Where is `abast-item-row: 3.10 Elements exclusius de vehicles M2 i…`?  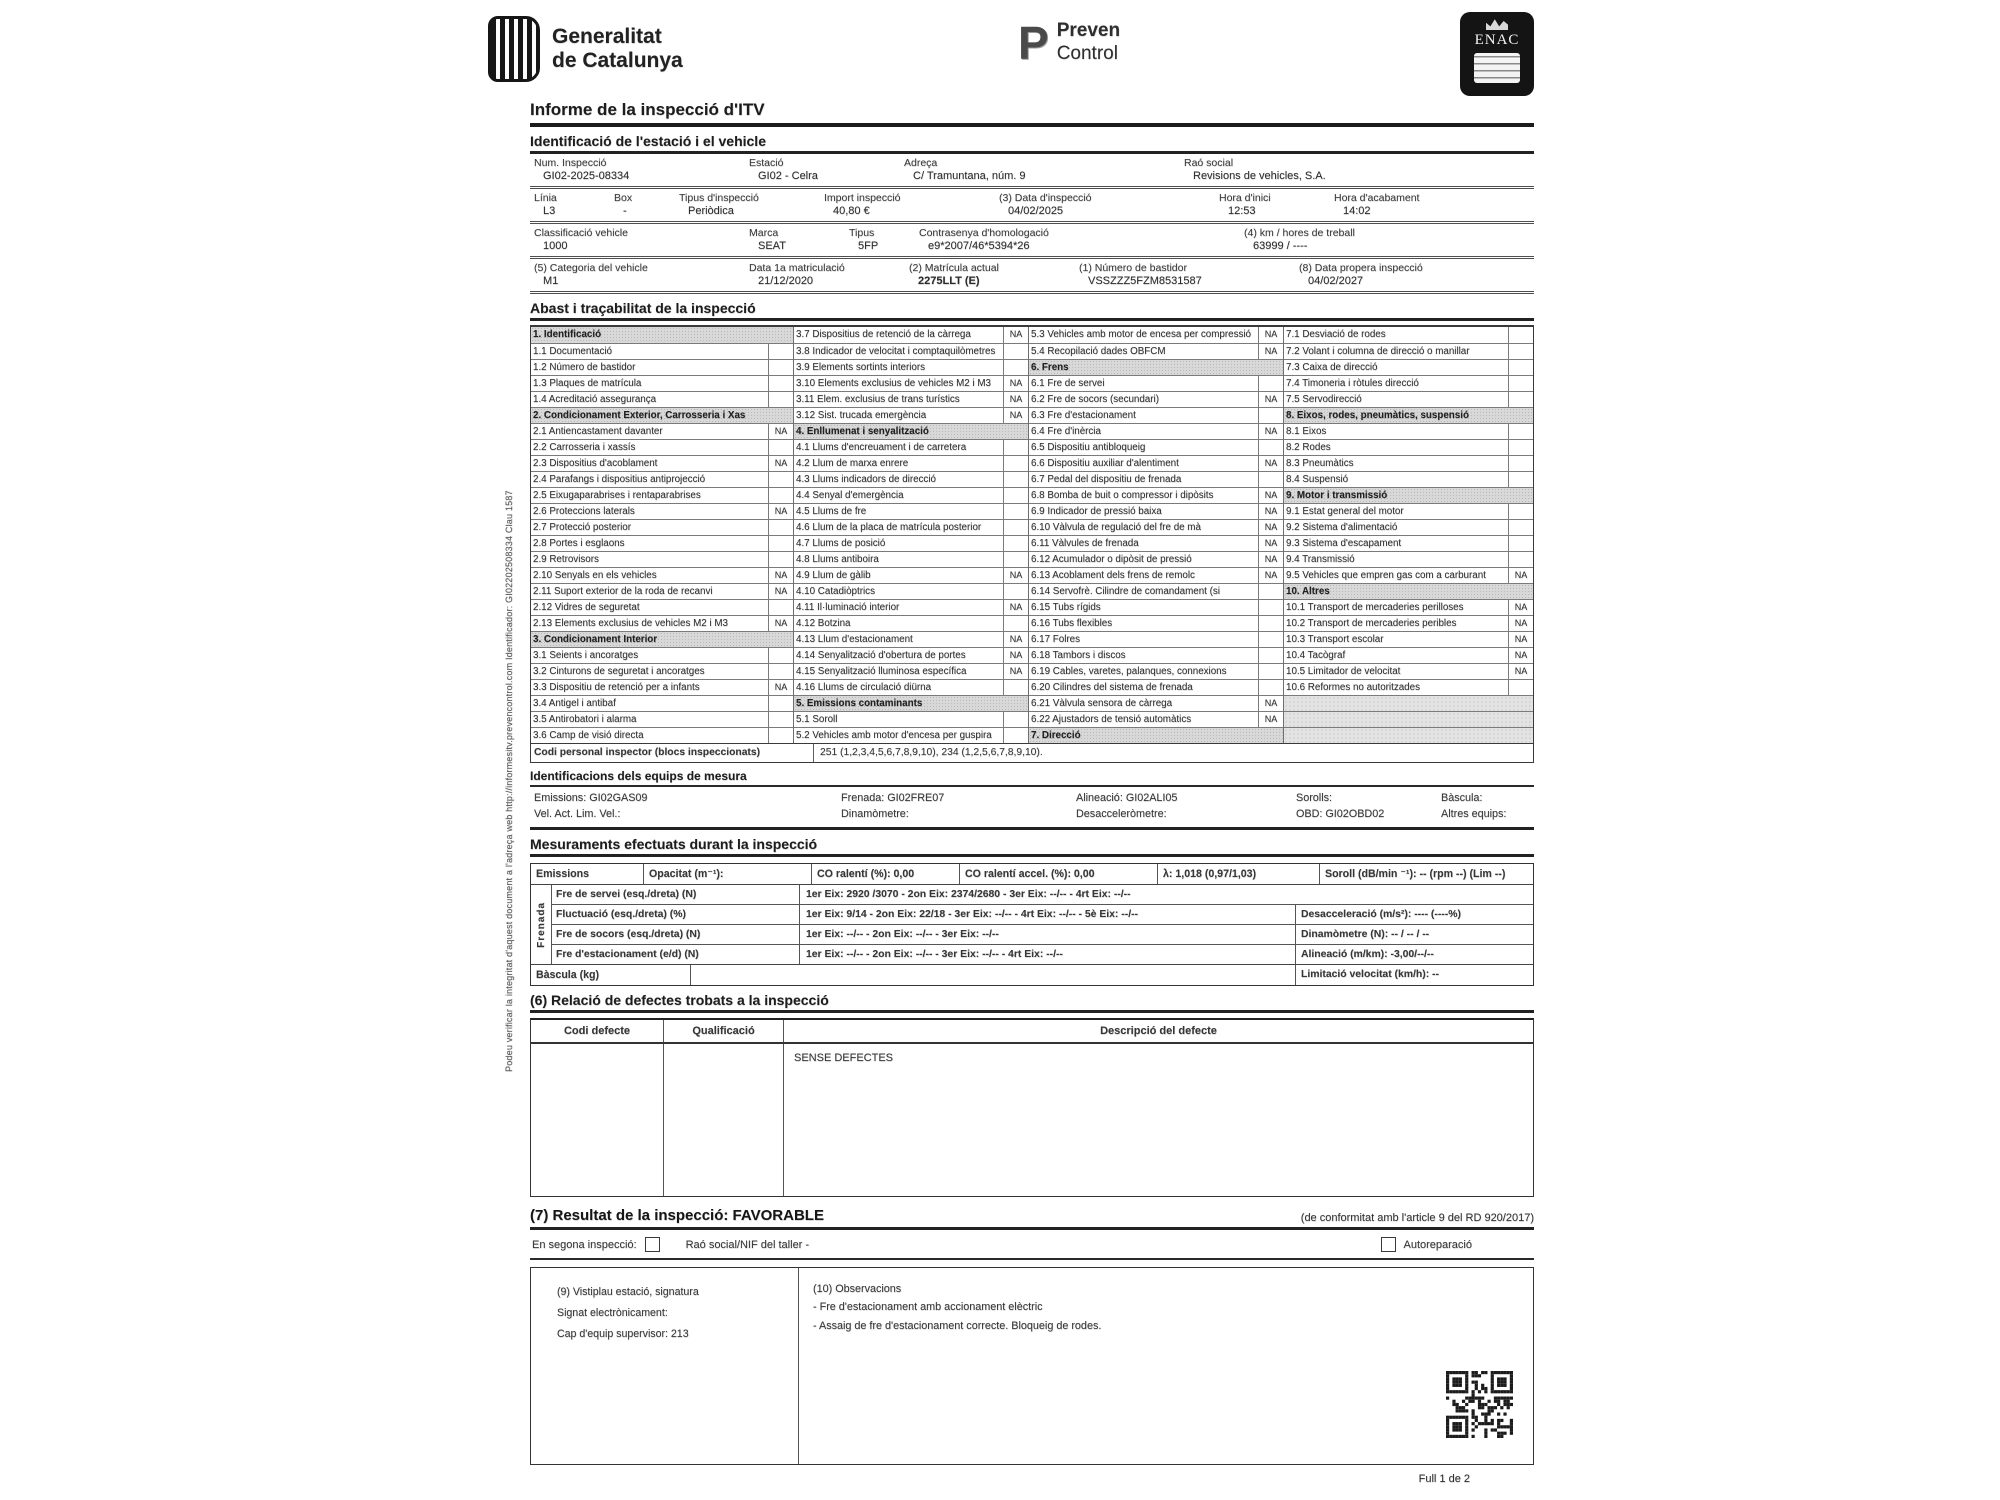
abast-item-row: 3.10 Elements exclusius de vehicles M2 i… is located at coordinates (911, 383).